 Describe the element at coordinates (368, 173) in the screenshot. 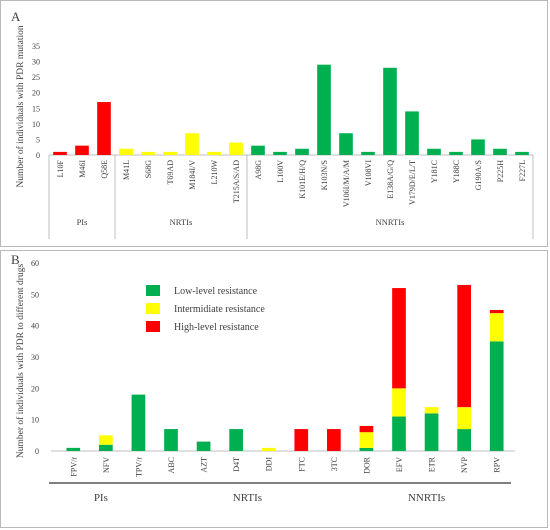

I see `x-tick-label-a: V108VI` at that location.